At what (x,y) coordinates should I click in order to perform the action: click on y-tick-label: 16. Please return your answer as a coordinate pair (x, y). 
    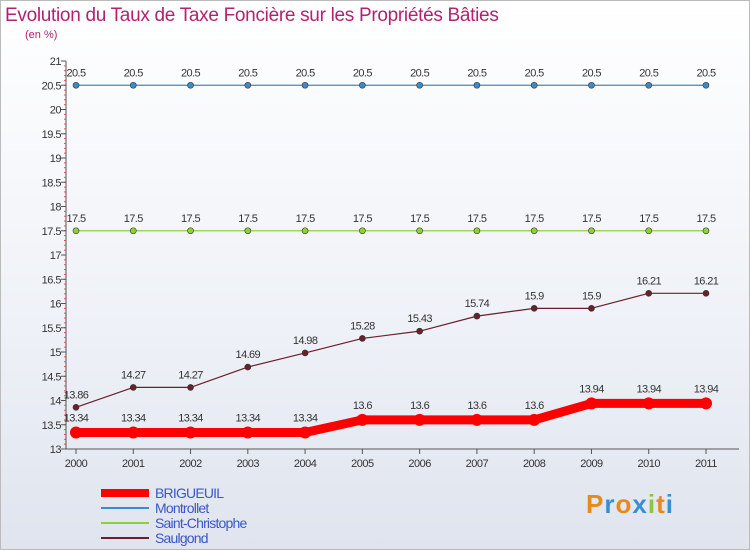
    Looking at the image, I should click on (56, 305).